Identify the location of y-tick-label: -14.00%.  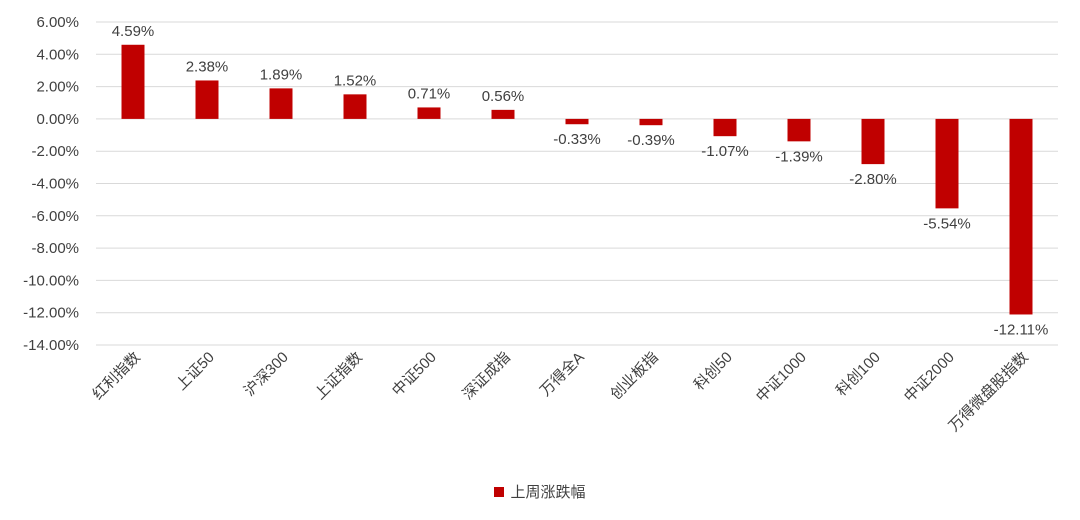
(51, 345).